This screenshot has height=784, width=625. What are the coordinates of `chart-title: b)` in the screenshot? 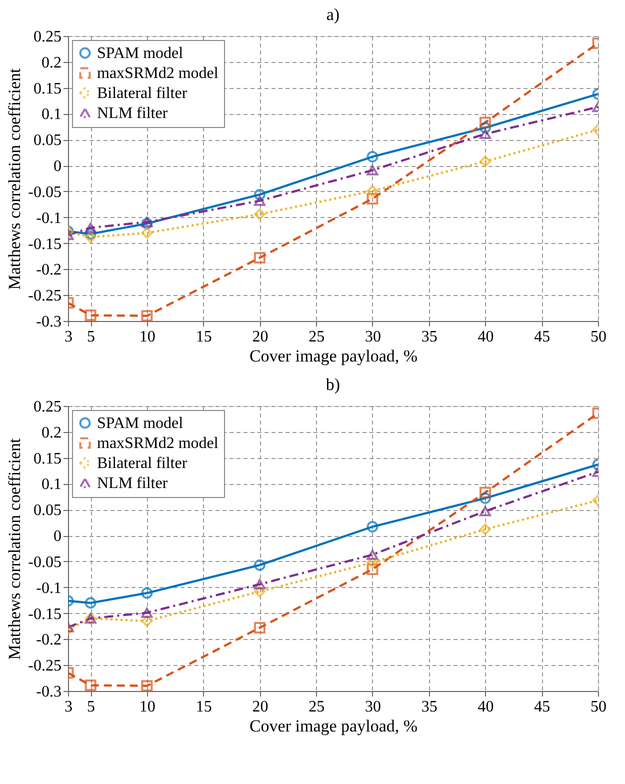 It's located at (333, 384).